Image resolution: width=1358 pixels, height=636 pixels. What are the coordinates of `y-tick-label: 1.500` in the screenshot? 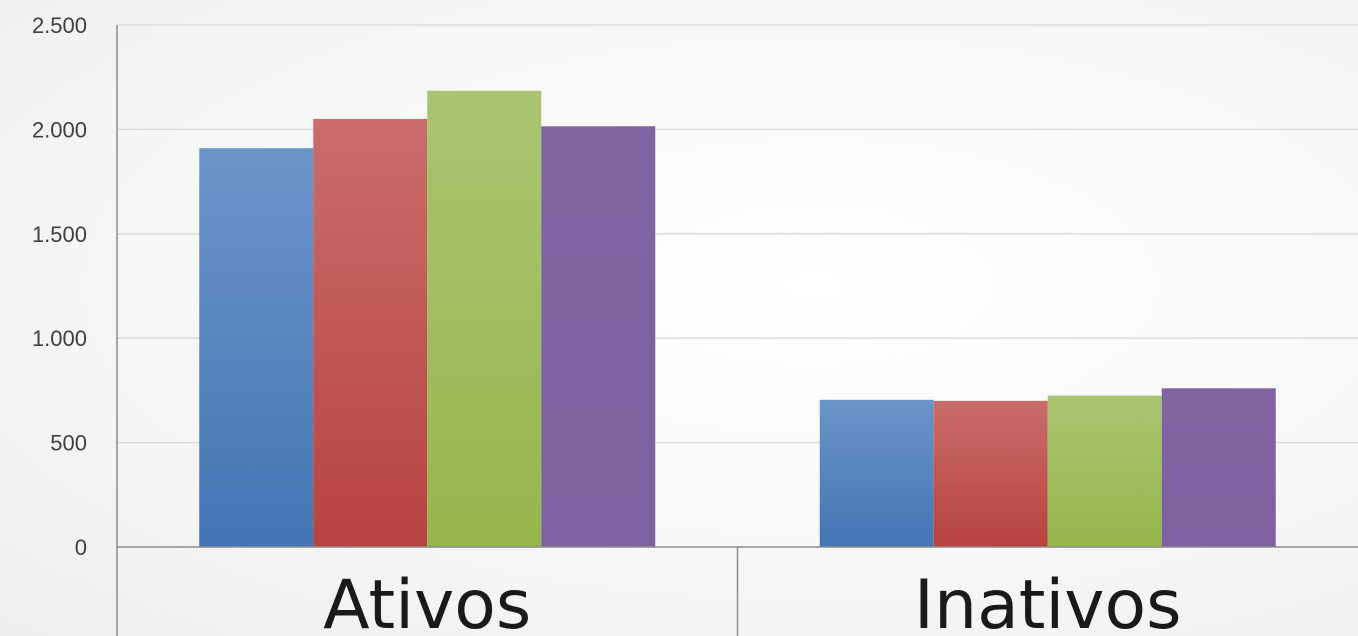 It's located at (59, 234).